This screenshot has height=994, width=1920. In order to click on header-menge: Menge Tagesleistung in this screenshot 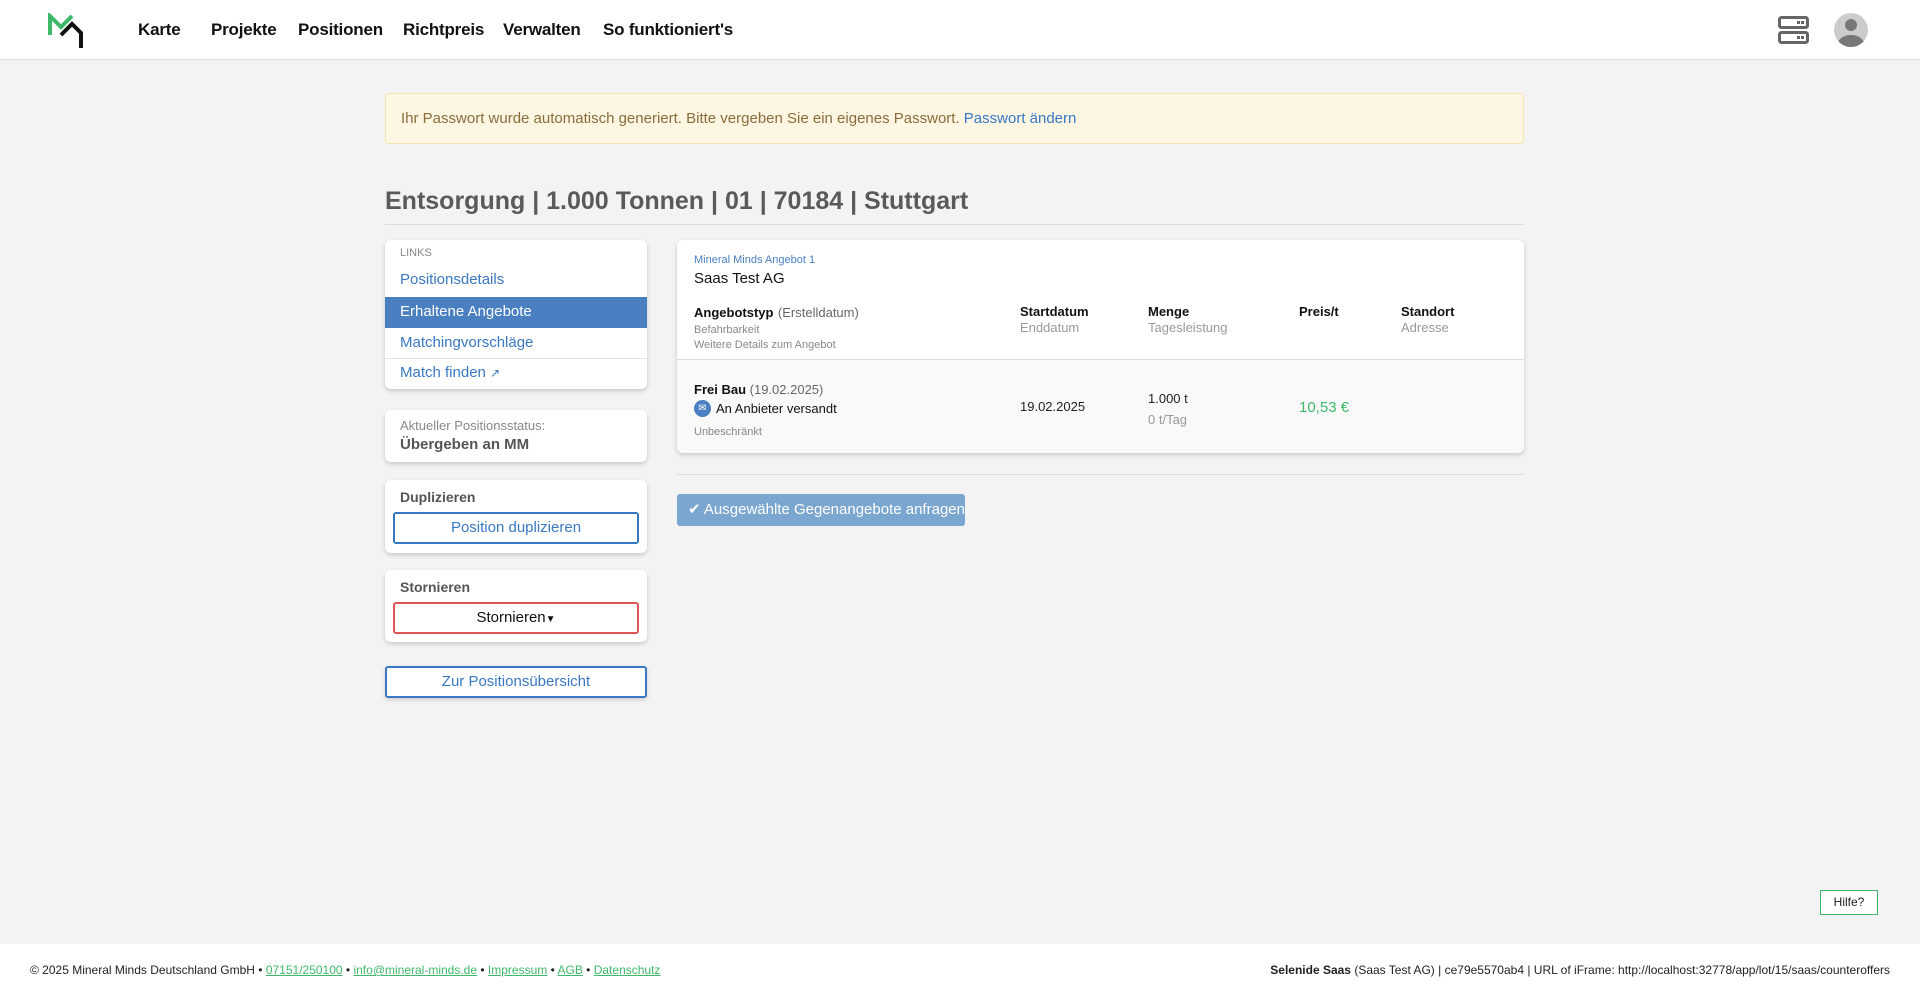, I will do `click(1188, 319)`.